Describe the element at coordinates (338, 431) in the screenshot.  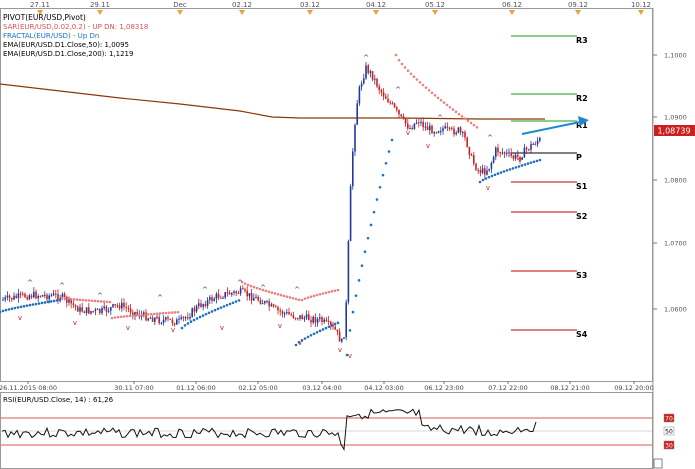
I see `rsi-levels: 70 50 30` at that location.